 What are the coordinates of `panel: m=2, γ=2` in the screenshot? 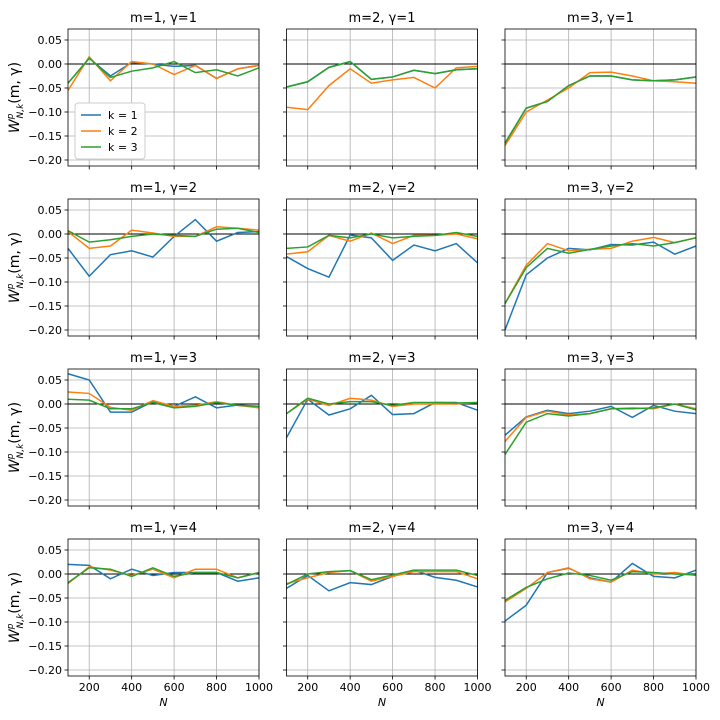 It's located at (381, 260).